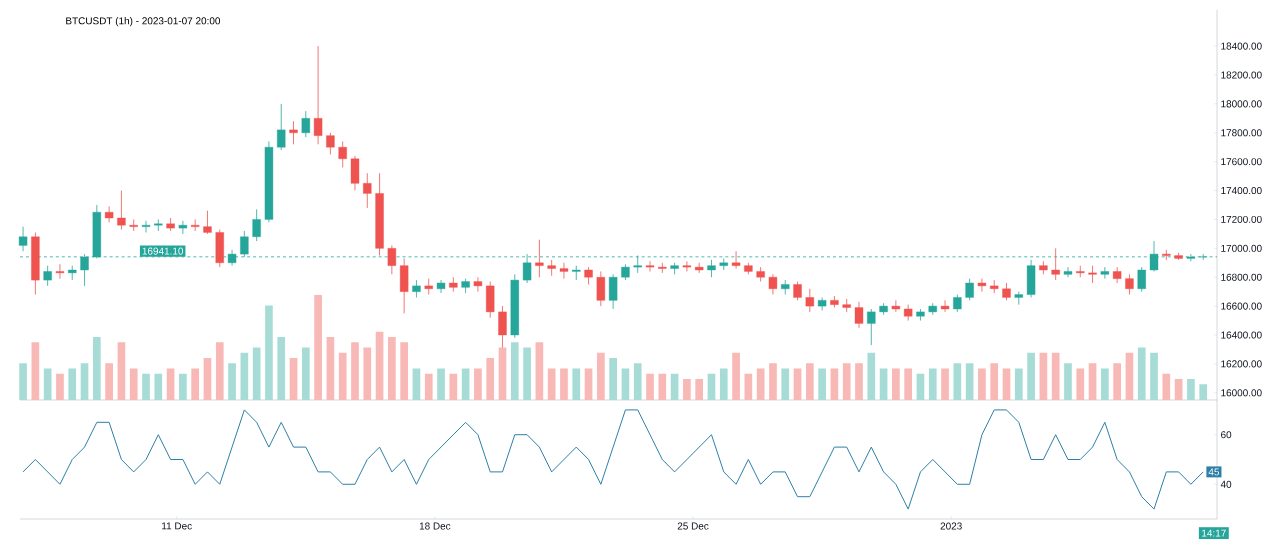 This screenshot has height=552, width=1280. I want to click on annotation: 45, so click(1214, 472).